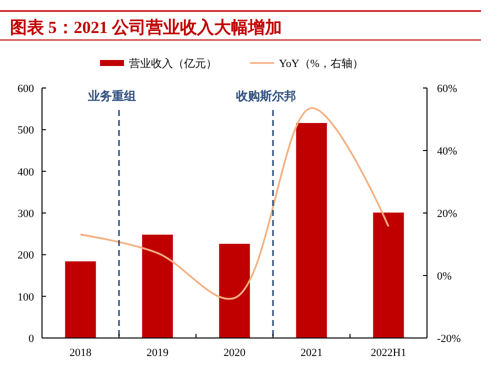 Image resolution: width=500 pixels, height=384 pixels. I want to click on y-tick-label: 400, so click(26, 172).